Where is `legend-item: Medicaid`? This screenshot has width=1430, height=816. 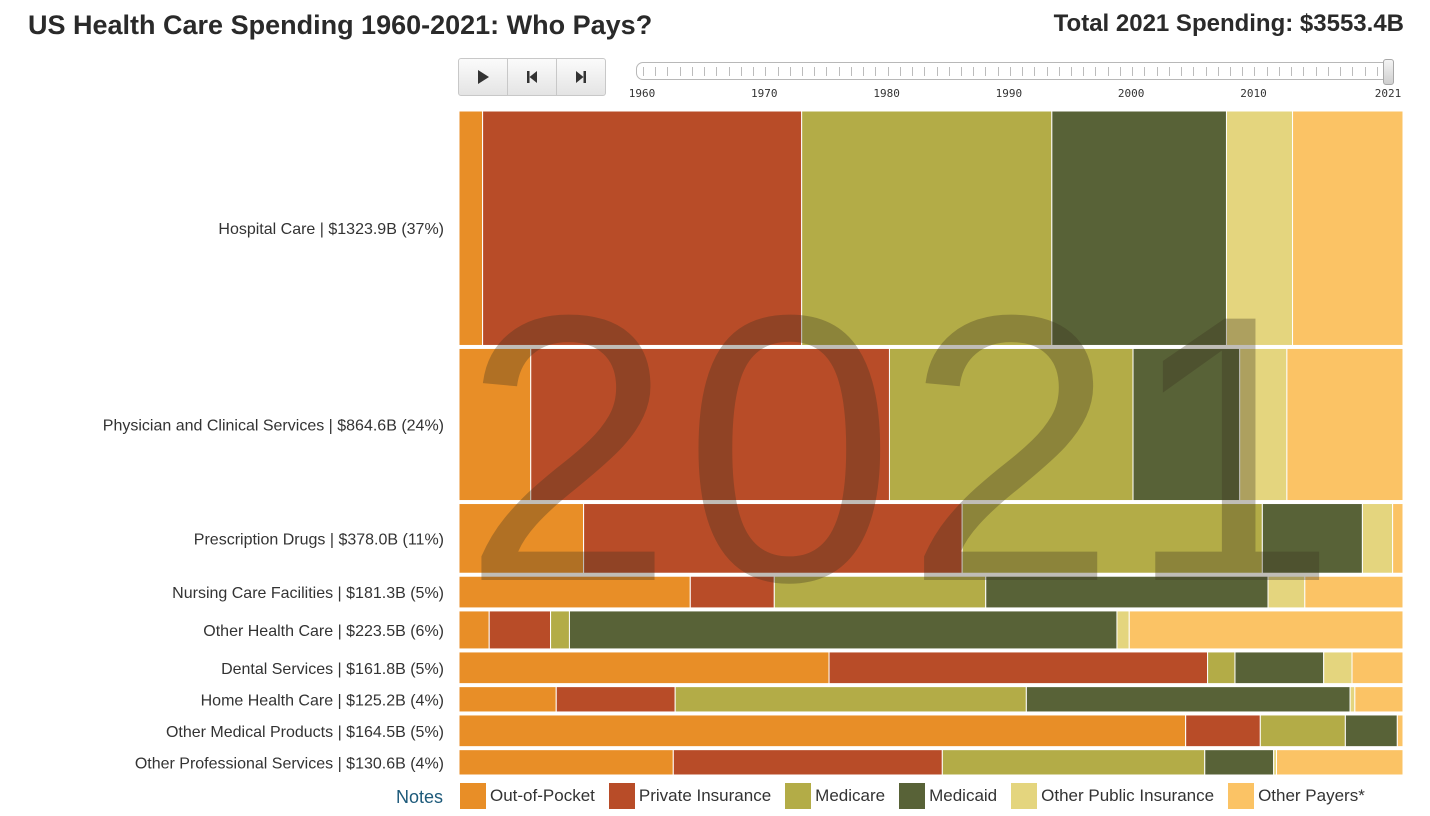
legend-item: Medicaid is located at coordinates (948, 796).